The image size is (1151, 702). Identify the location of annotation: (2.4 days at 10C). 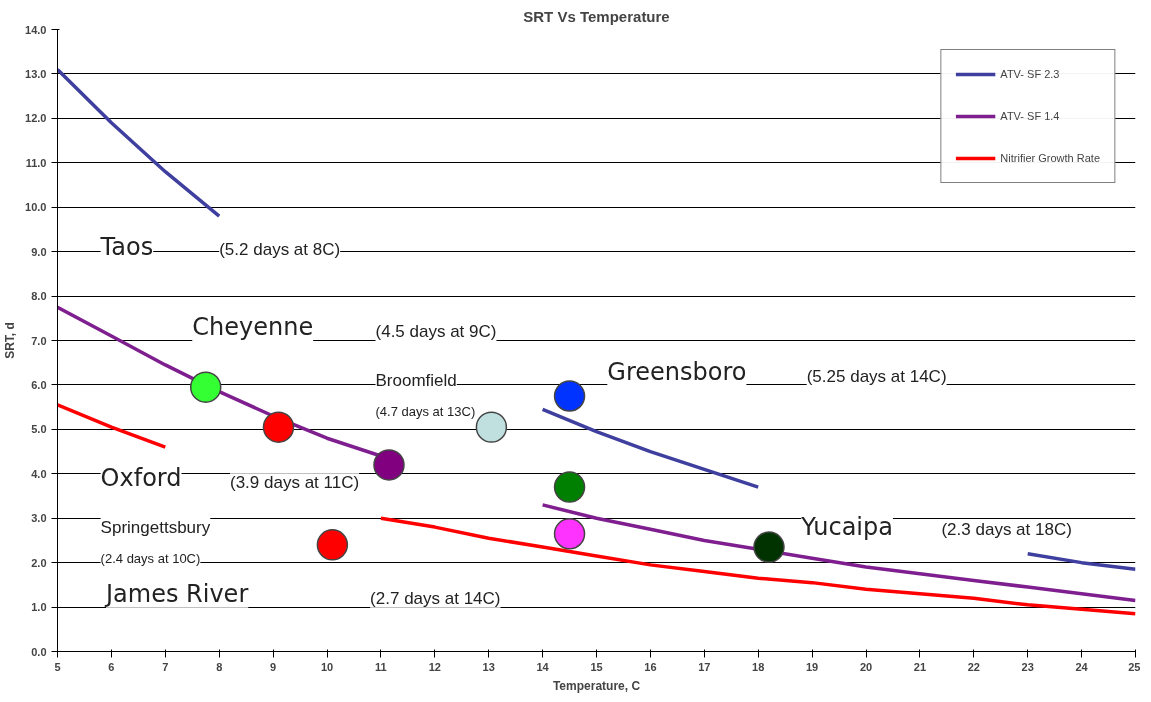
(150, 558).